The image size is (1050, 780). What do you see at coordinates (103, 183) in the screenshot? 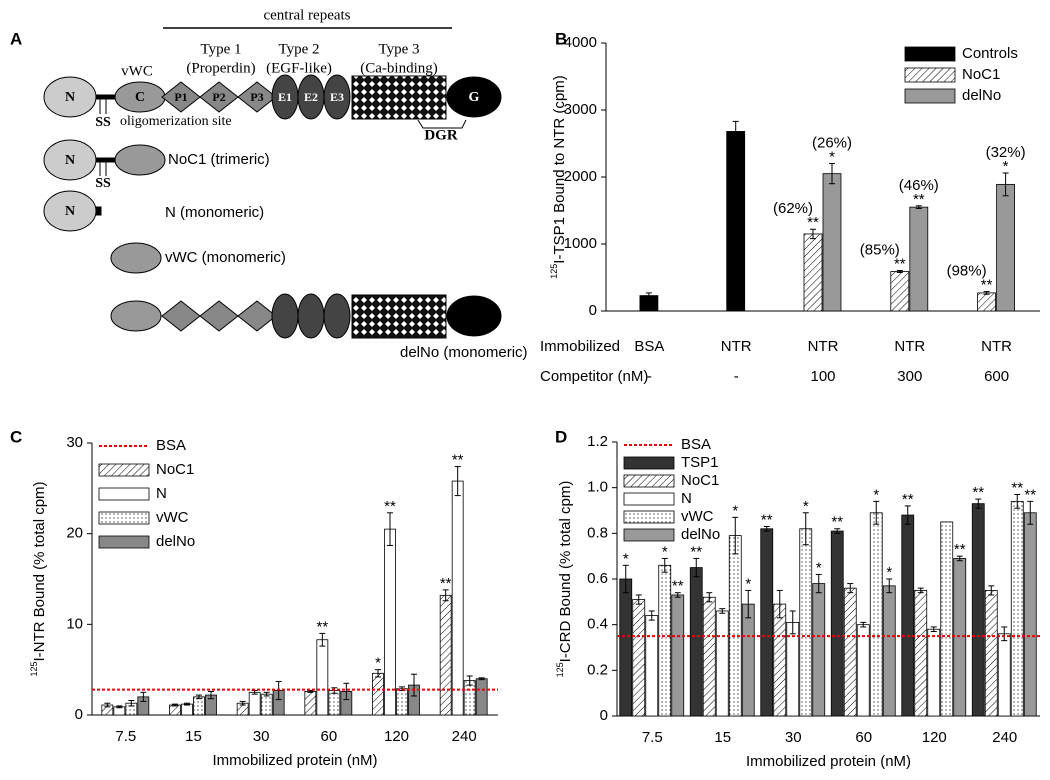
I see `ss-label: SS` at bounding box center [103, 183].